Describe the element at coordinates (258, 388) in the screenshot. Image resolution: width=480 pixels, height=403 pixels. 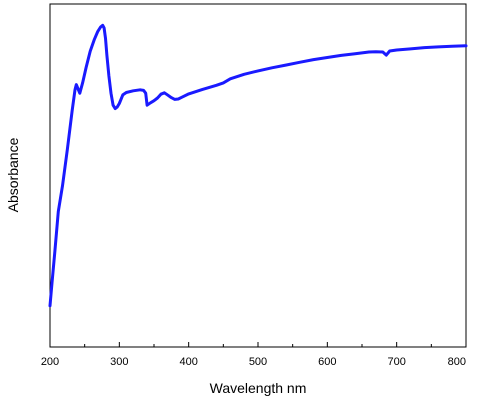
I see `x-axis-title: Wavelength nm` at that location.